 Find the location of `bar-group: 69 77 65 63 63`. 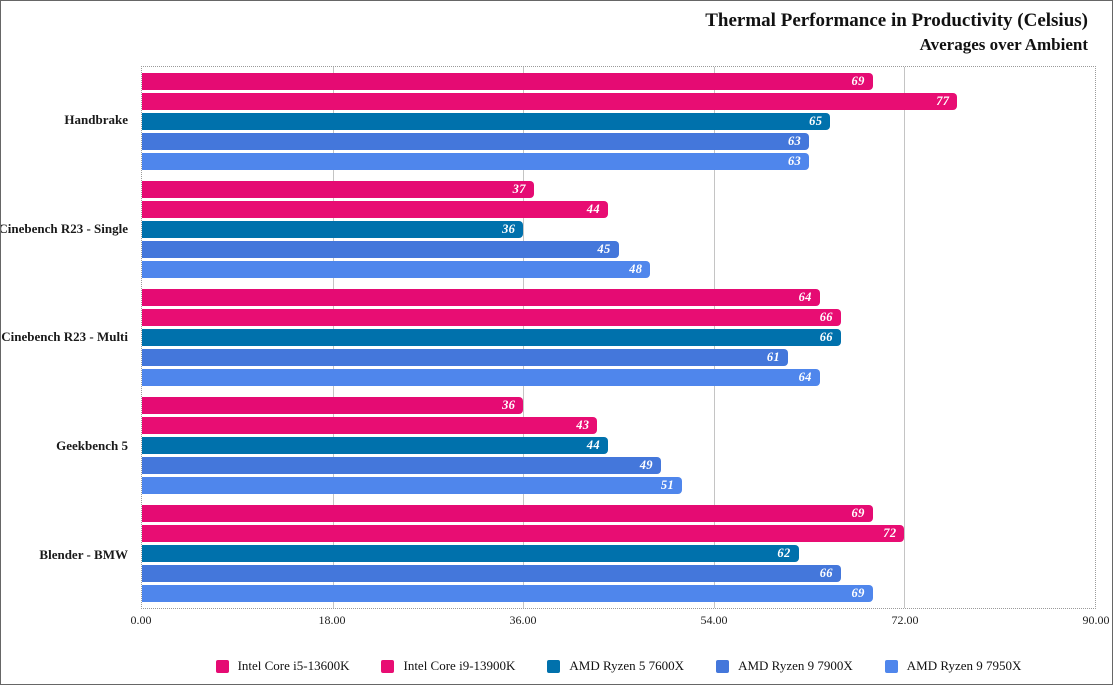

bar-group: 69 77 65 63 63 is located at coordinates (618, 121).